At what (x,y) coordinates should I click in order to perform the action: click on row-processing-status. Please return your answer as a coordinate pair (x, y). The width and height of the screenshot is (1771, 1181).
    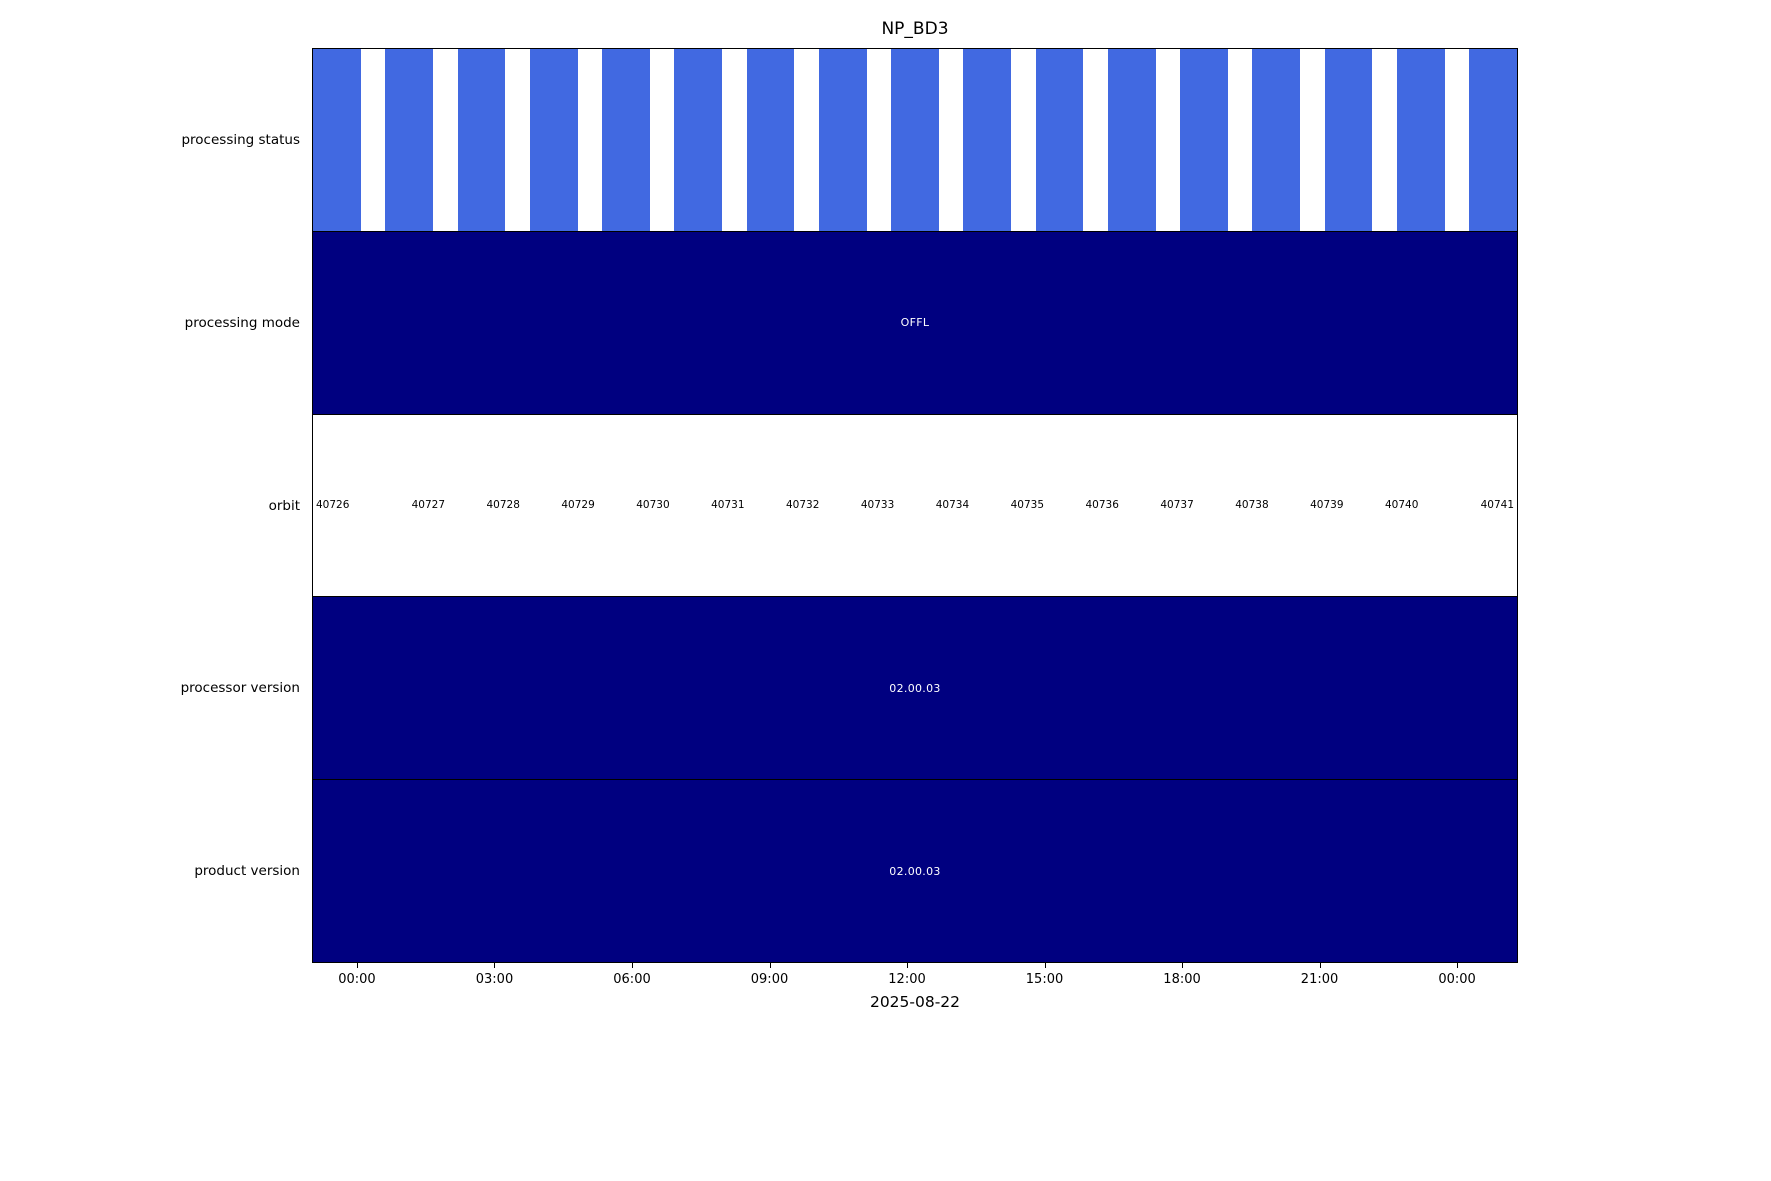
    Looking at the image, I should click on (915, 140).